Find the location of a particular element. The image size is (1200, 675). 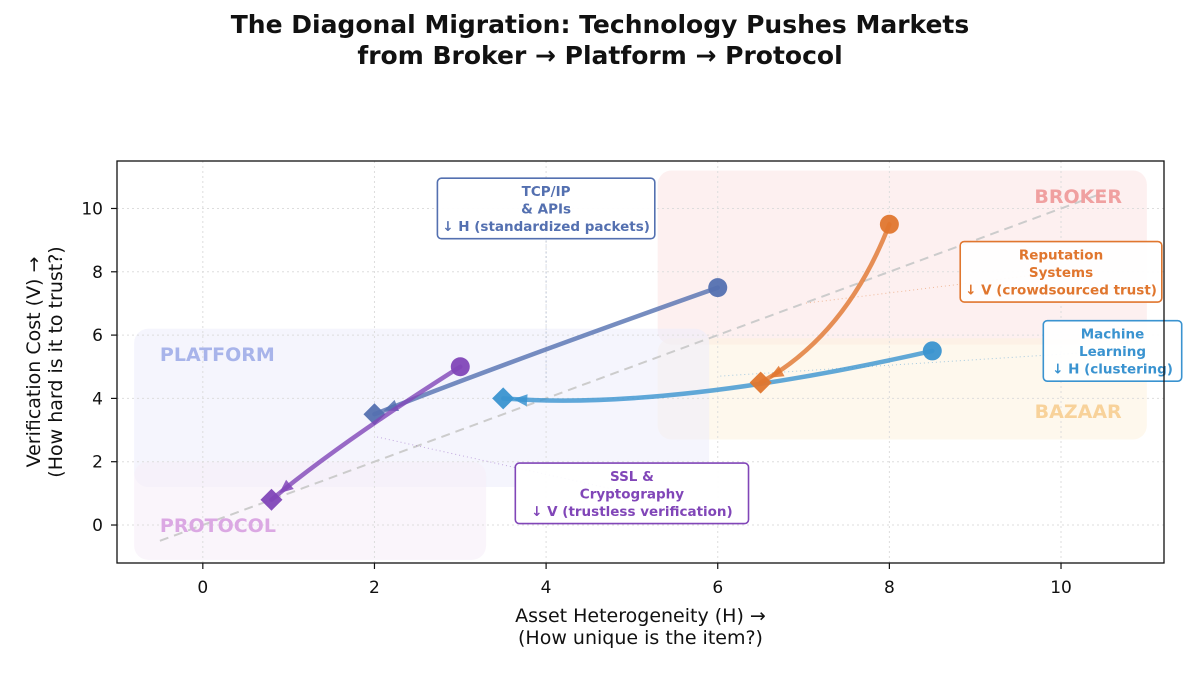

annotation-text: SSL & is located at coordinates (632, 477).